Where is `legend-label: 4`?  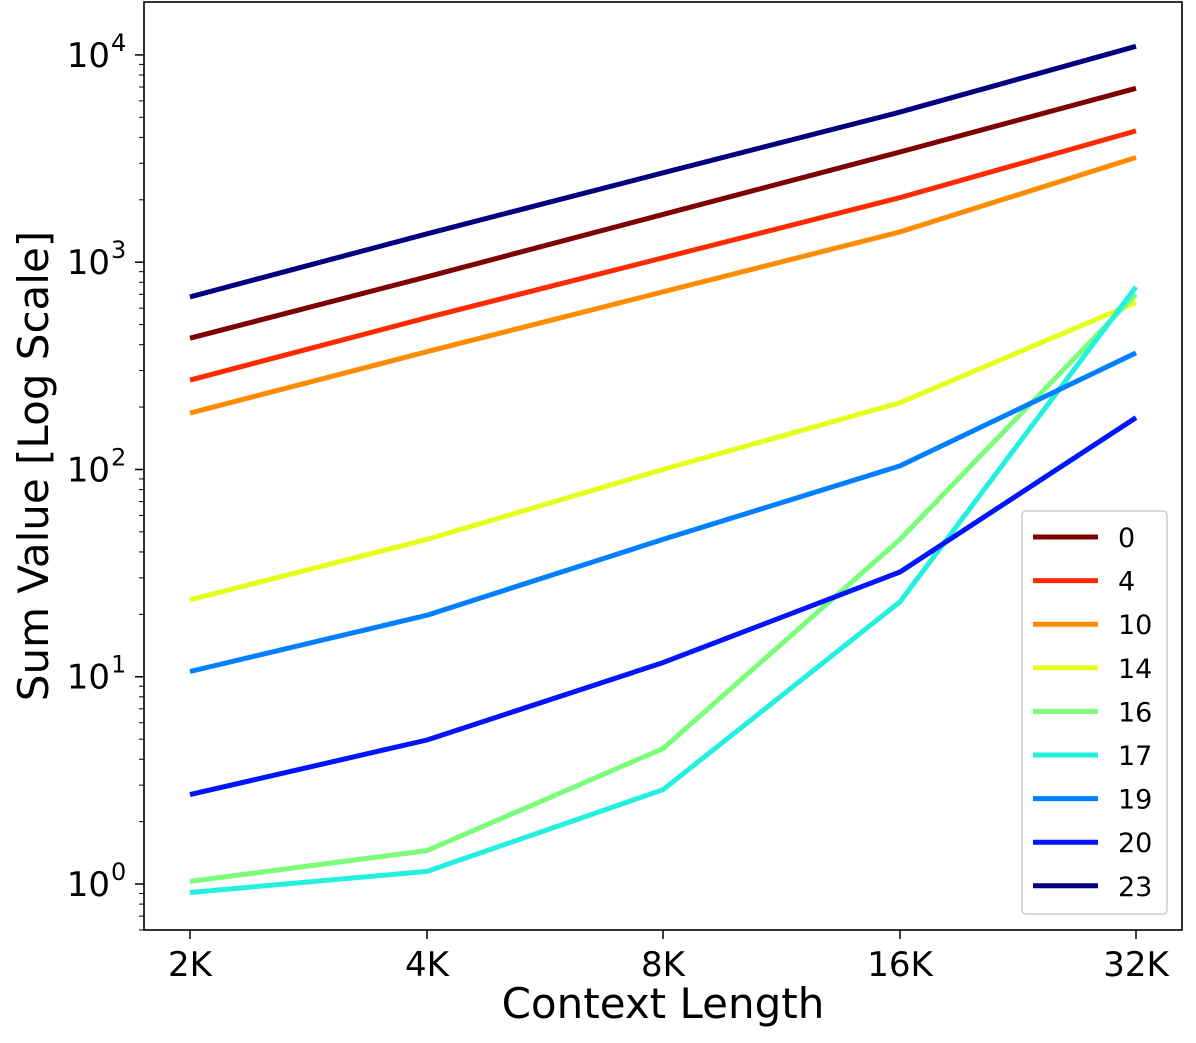
legend-label: 4 is located at coordinates (1126, 582).